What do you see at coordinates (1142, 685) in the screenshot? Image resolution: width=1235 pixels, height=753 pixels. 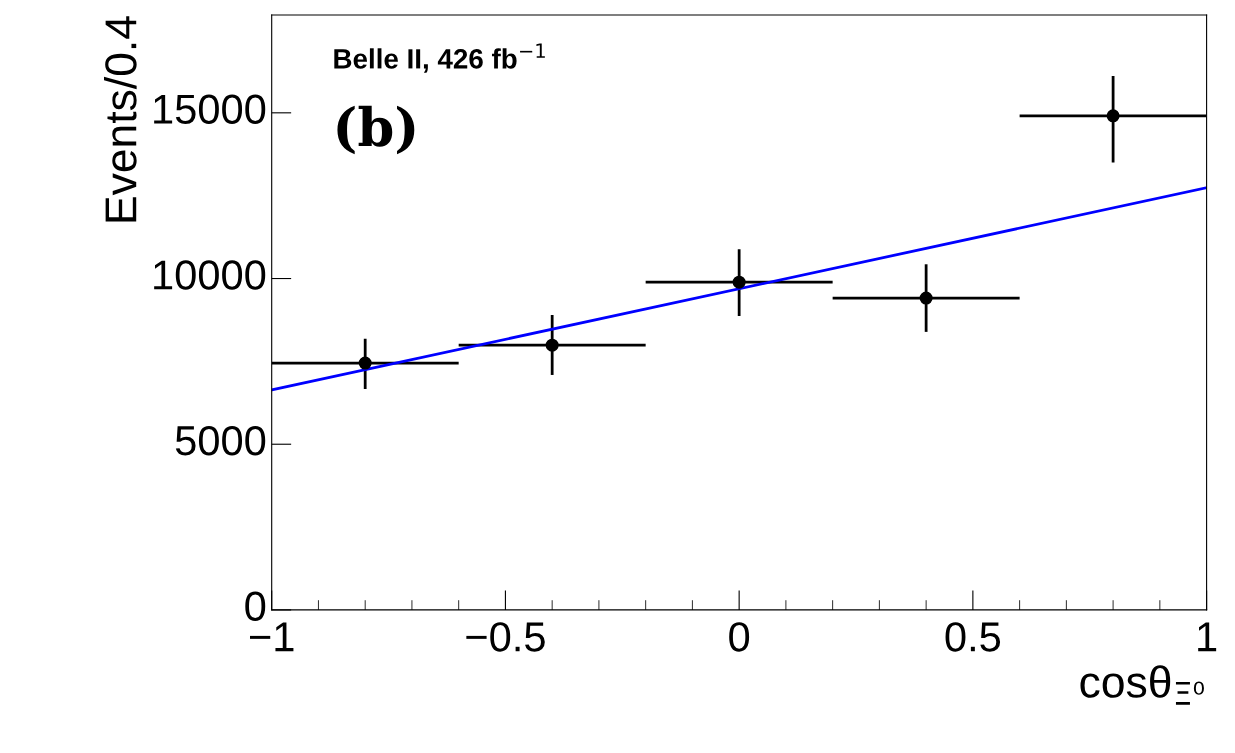 I see `x-axis-title: cosθ$_{Ξ⁰}$` at bounding box center [1142, 685].